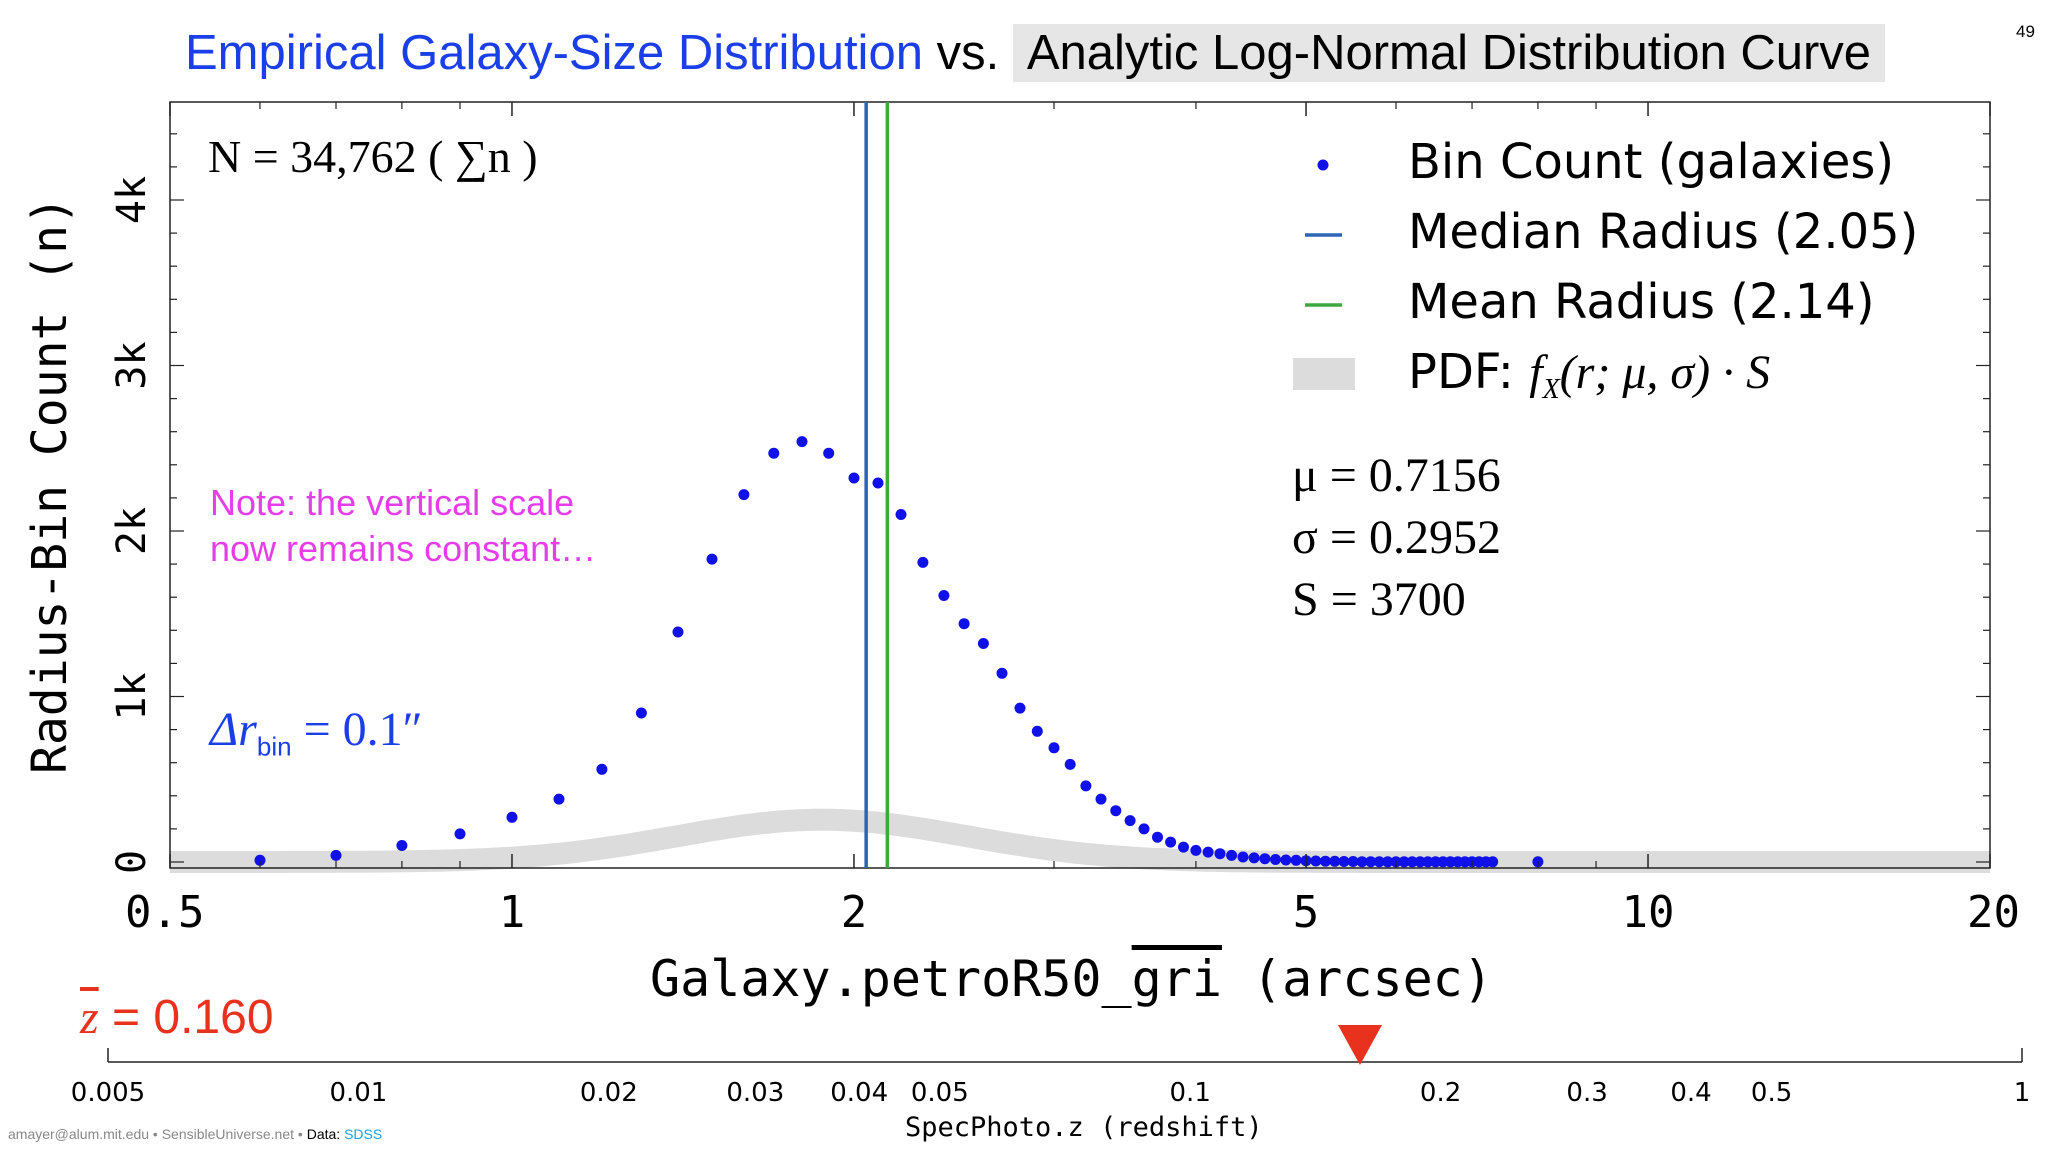  I want to click on delta-r-value: = 0.1″, so click(357, 729).